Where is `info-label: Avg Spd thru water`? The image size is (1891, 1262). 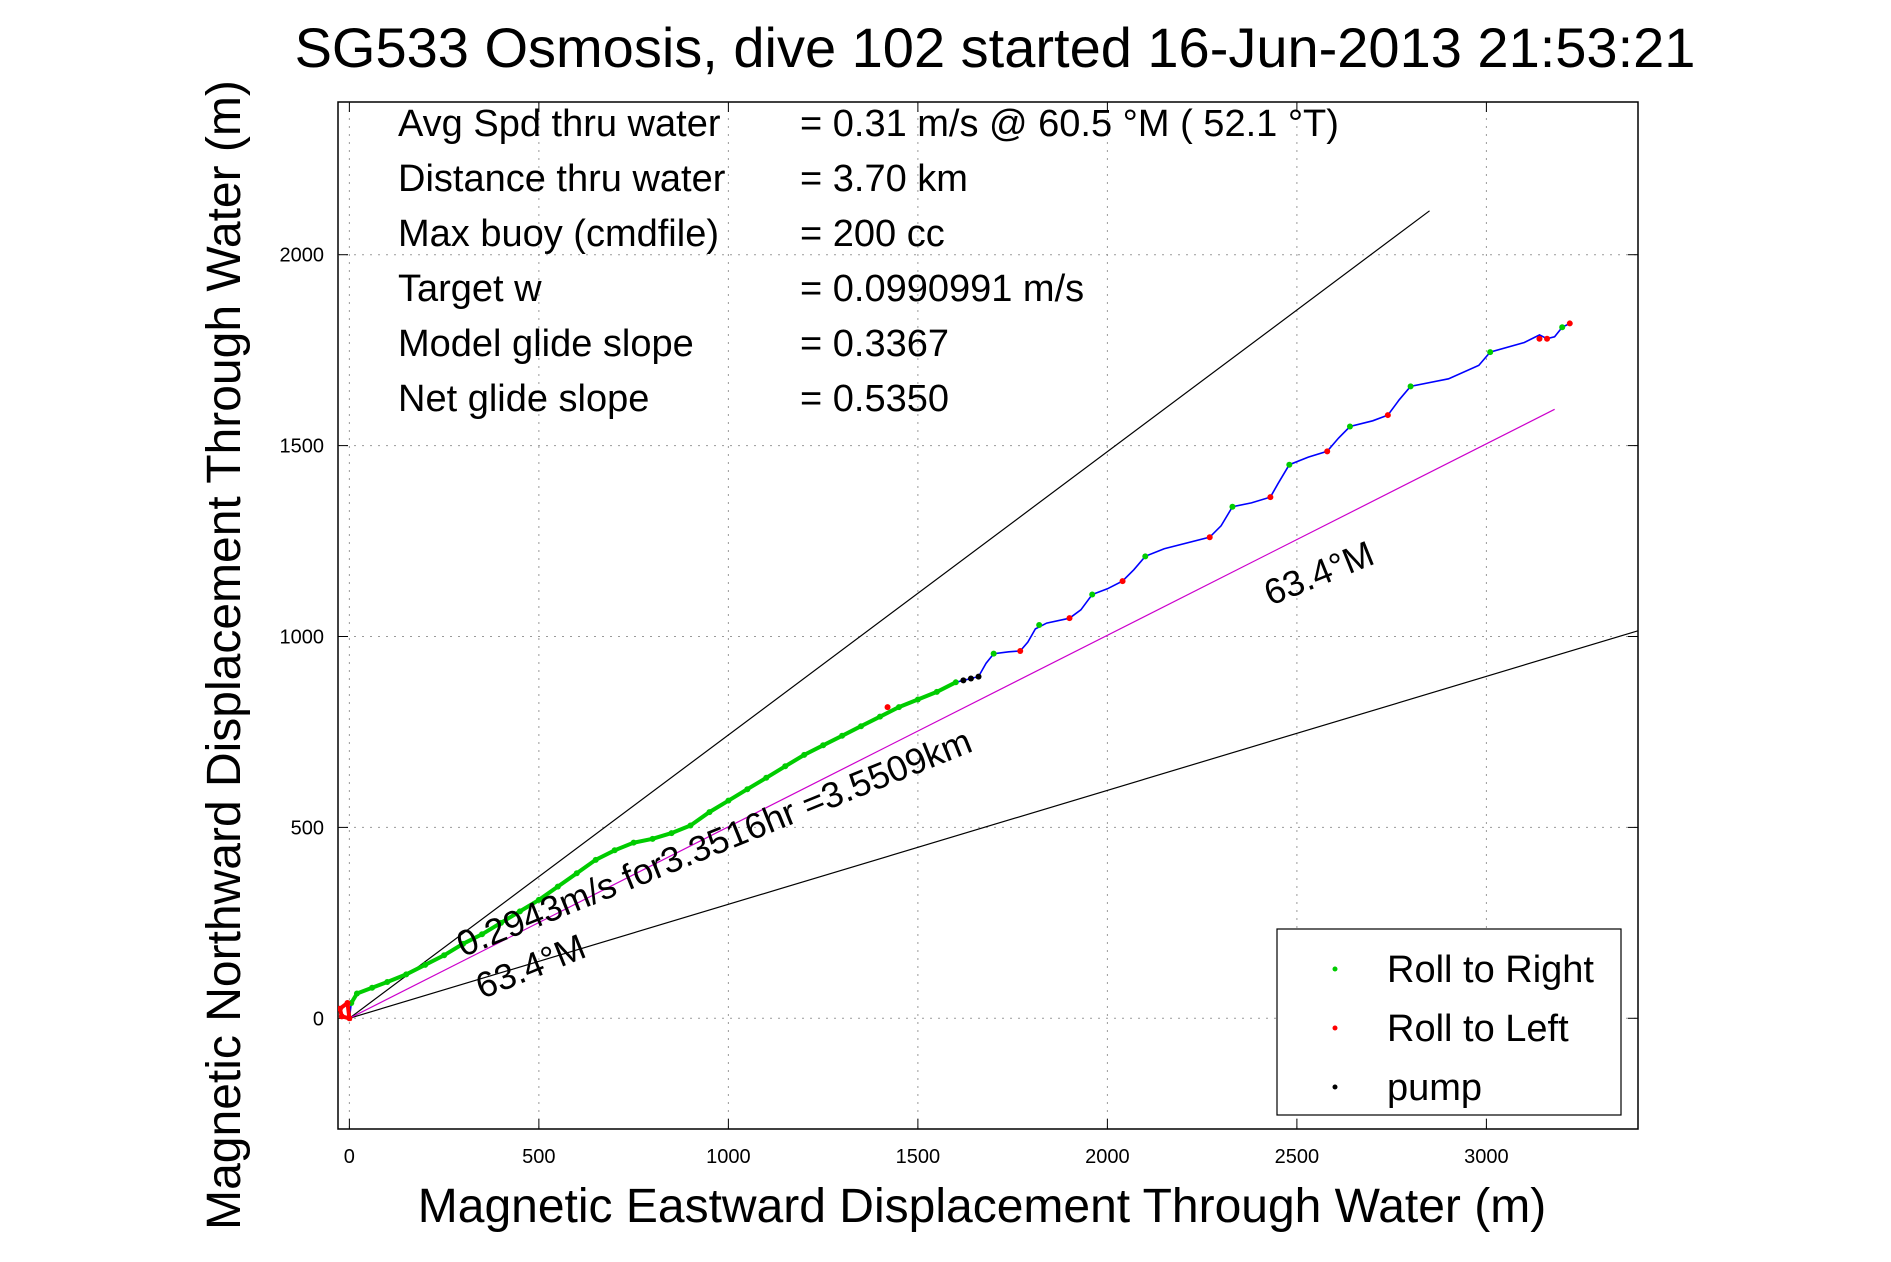 info-label: Avg Spd thru water is located at coordinates (559, 124).